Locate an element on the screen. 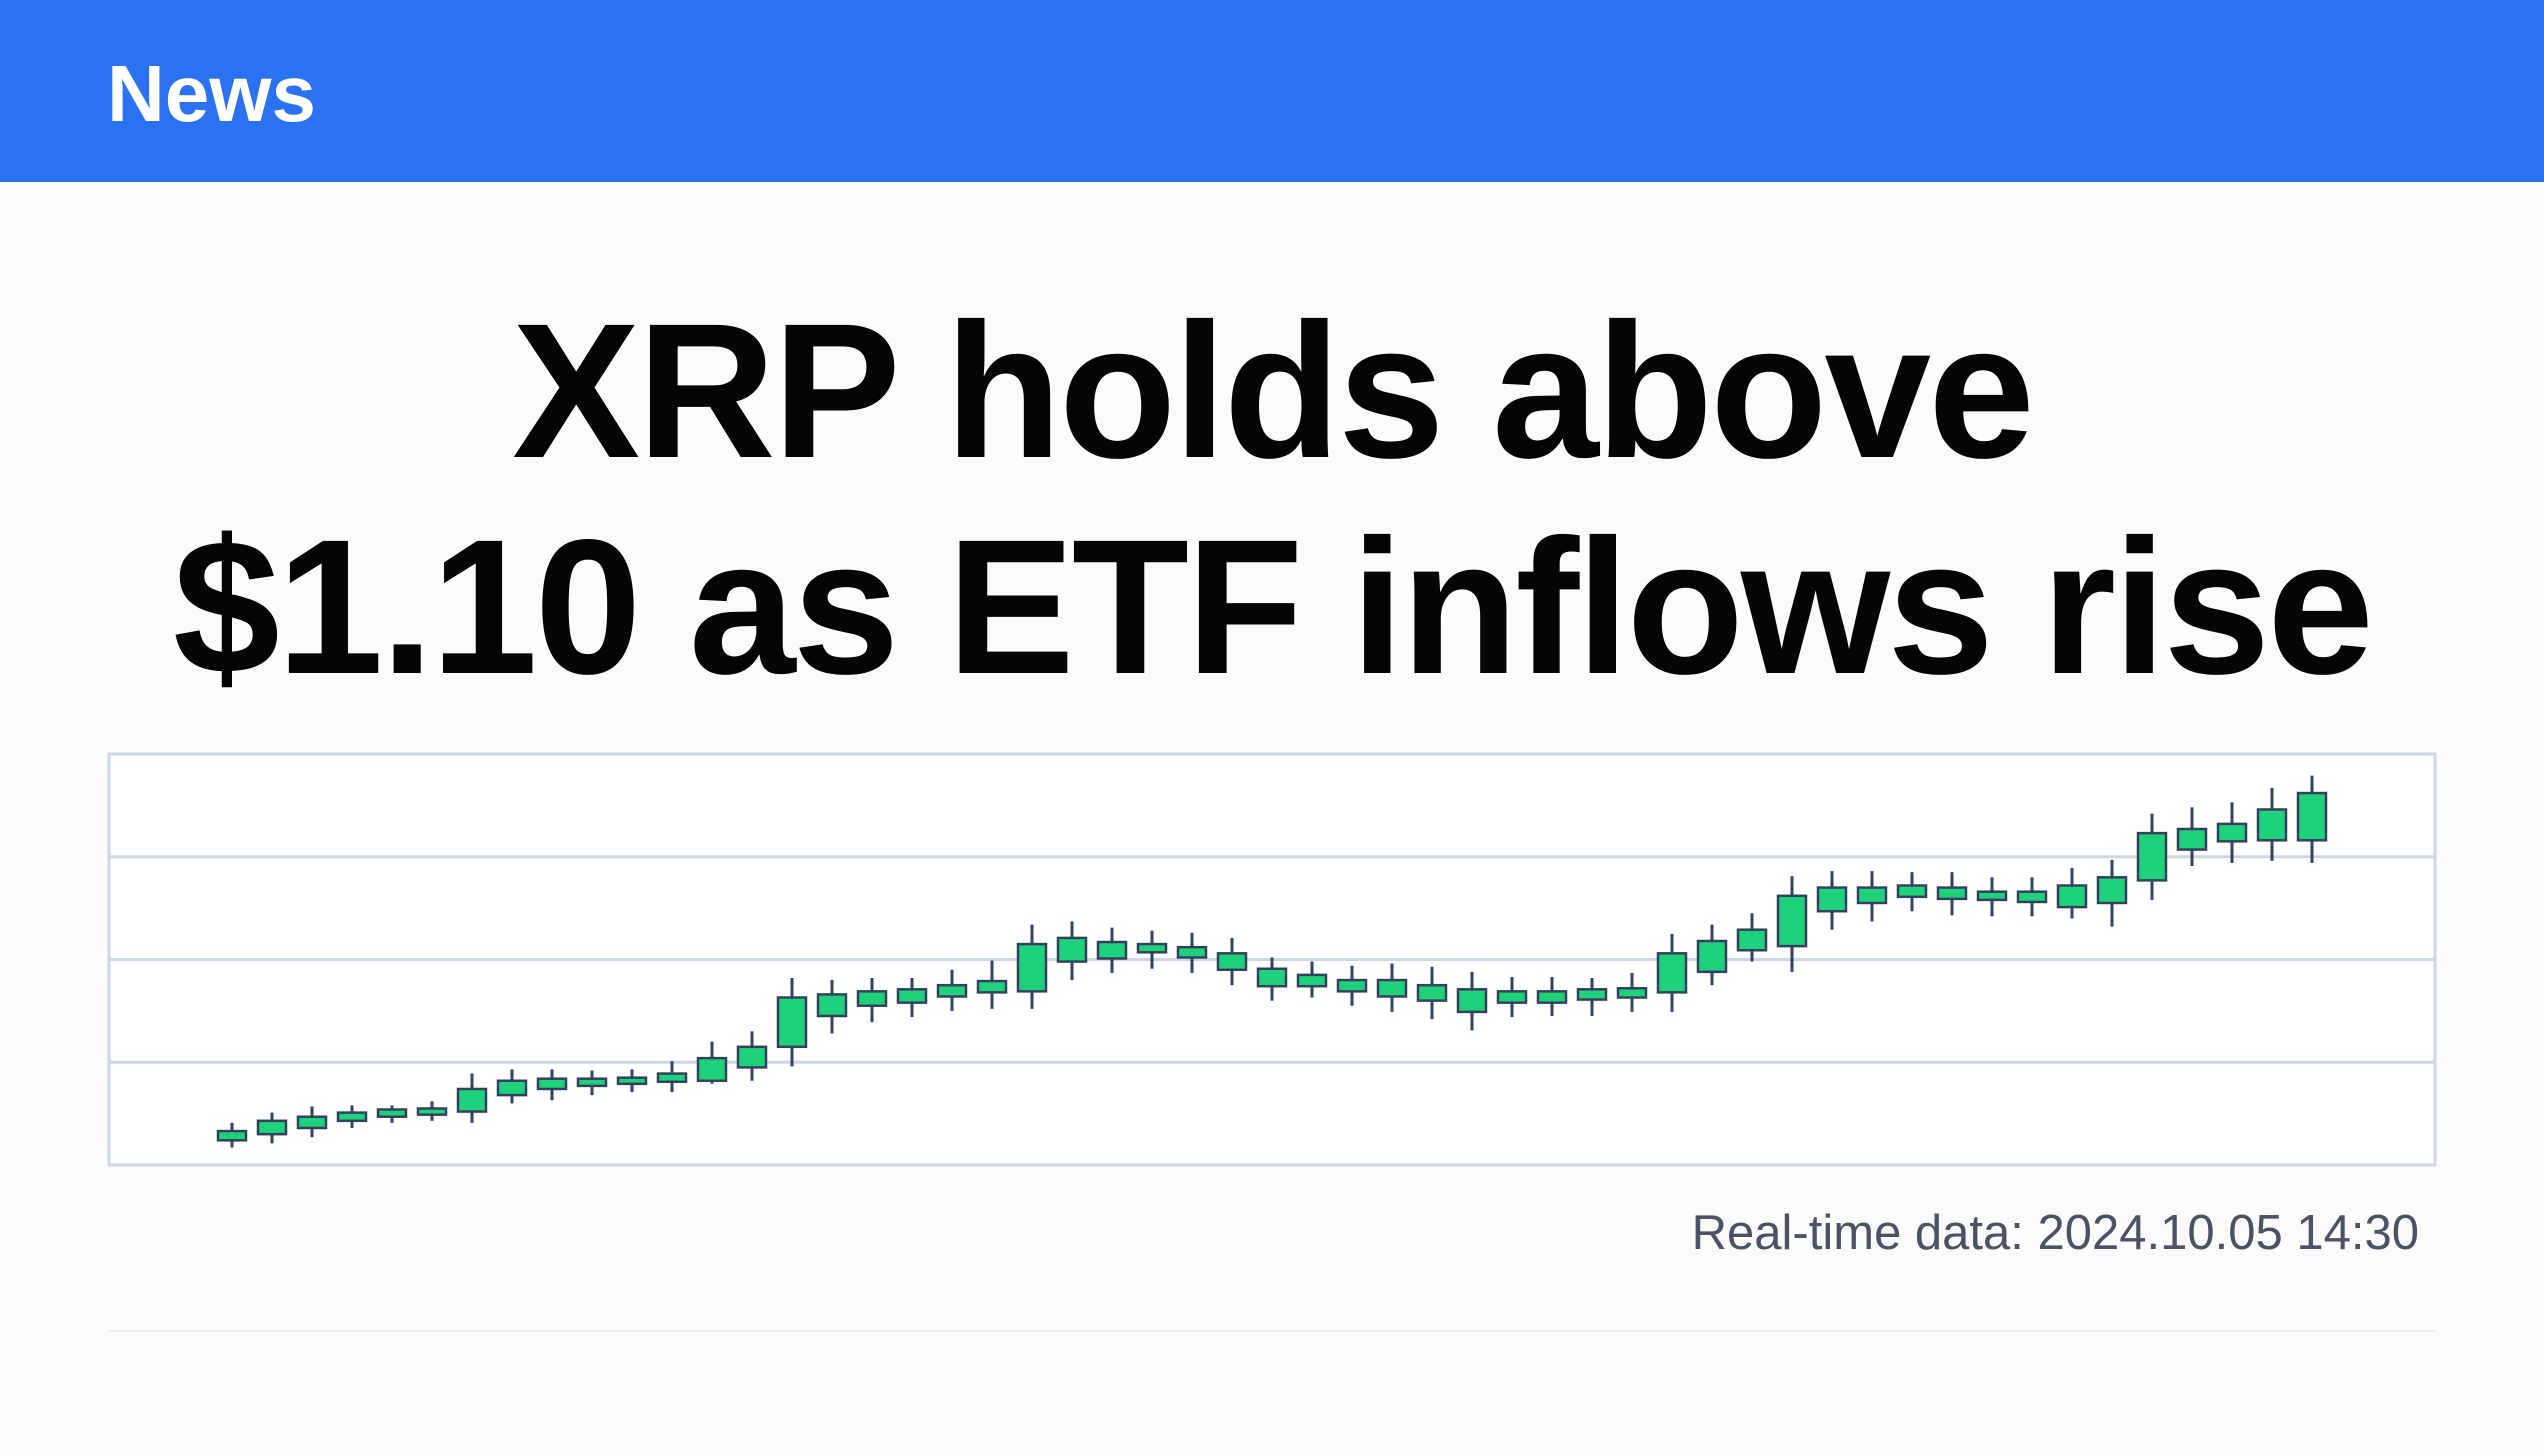  top-bar: News is located at coordinates (1272, 91).